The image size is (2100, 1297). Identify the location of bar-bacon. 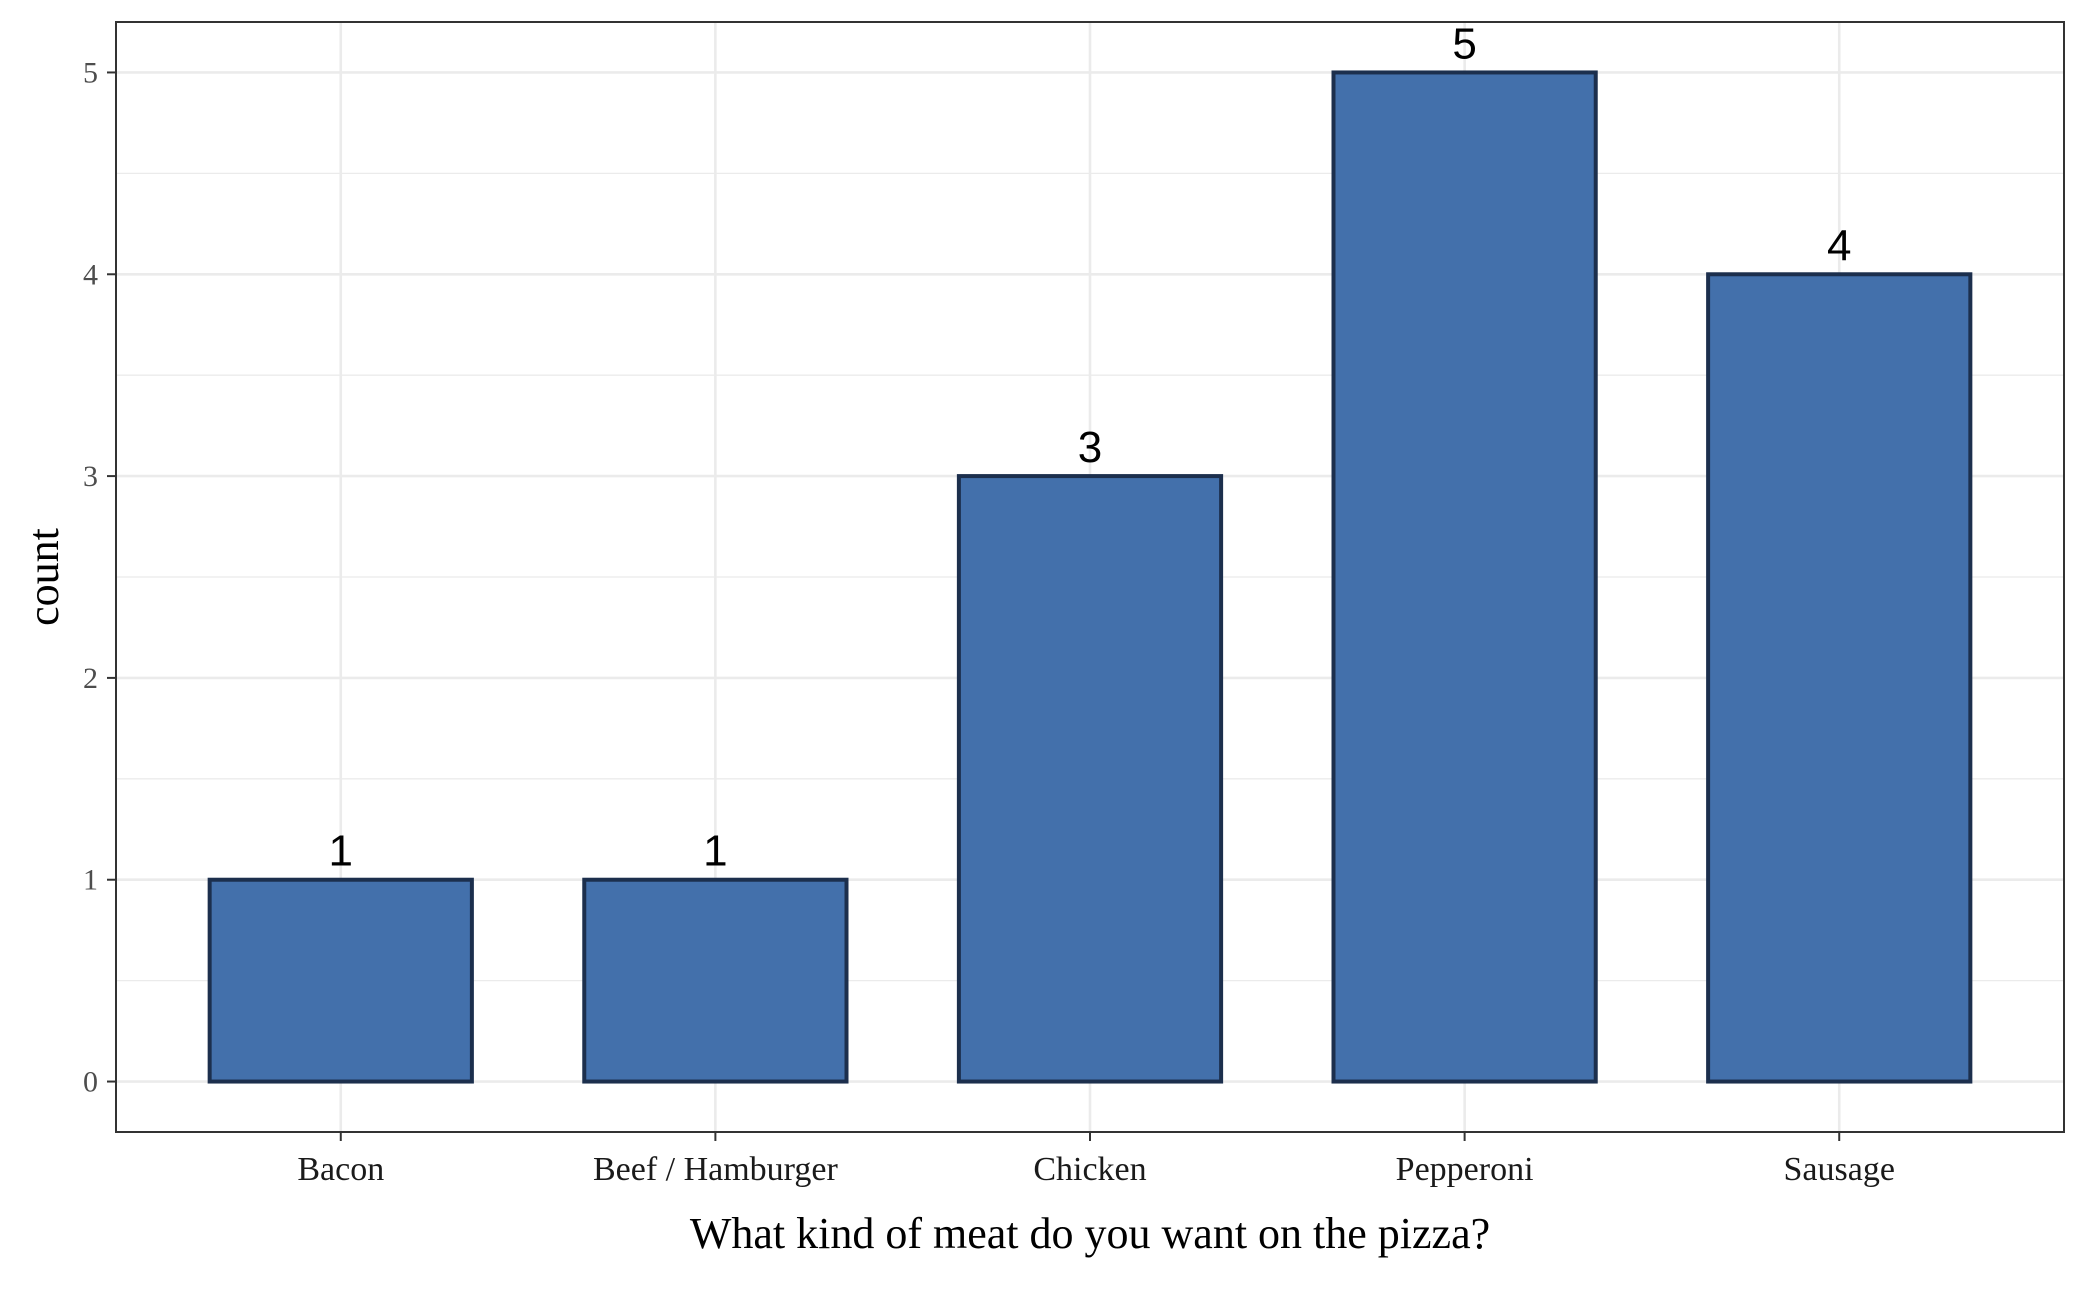
(340, 980).